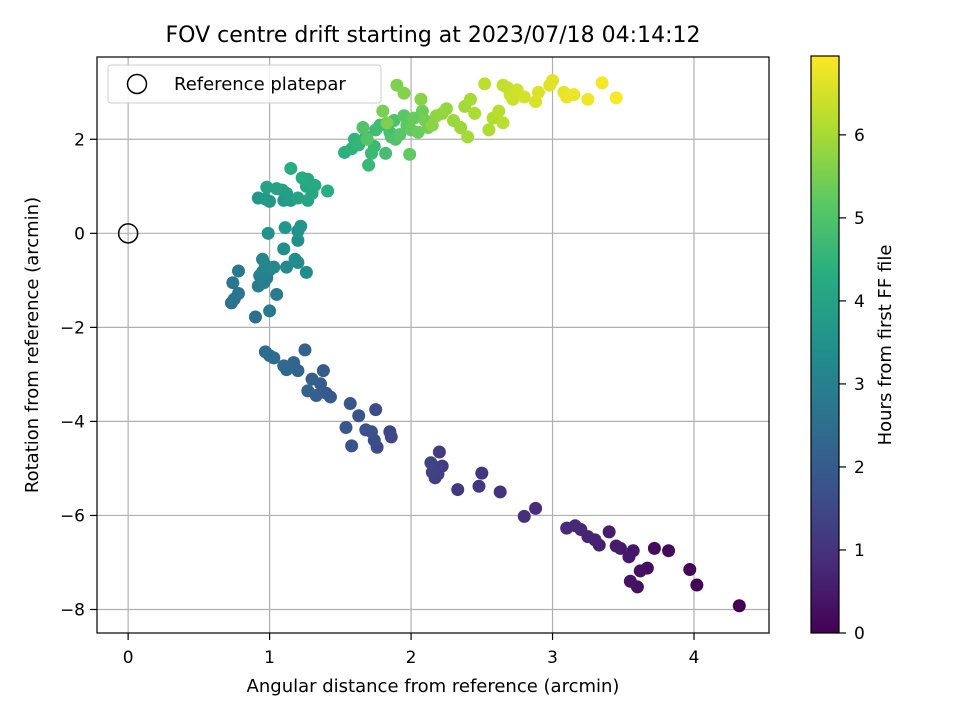  Describe the element at coordinates (859, 551) in the screenshot. I see `colorbar-tick-label: 1` at that location.